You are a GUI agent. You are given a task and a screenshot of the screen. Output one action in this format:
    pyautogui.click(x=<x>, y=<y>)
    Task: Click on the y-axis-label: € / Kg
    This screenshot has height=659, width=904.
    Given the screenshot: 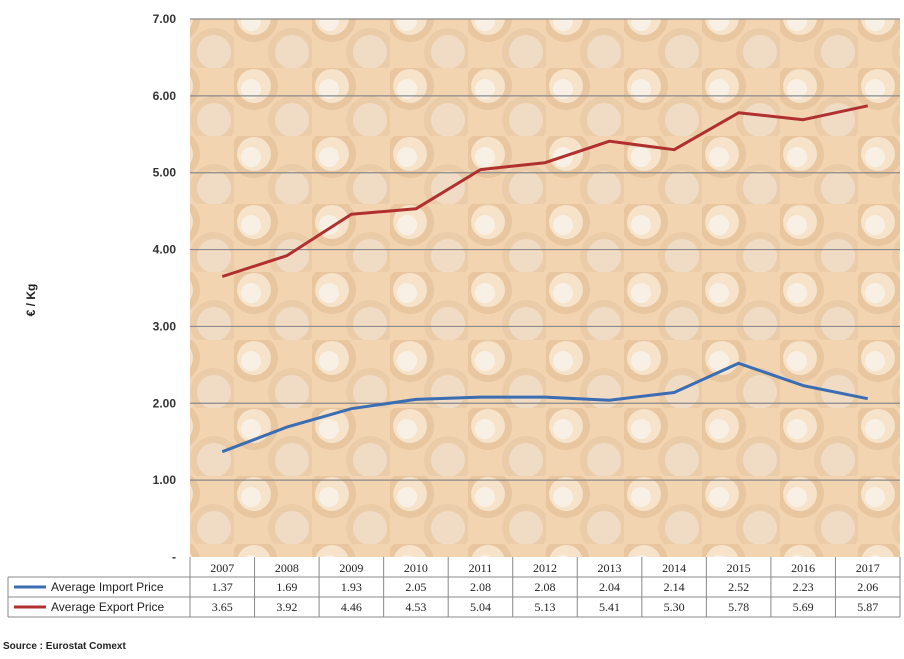 What is the action you would take?
    pyautogui.click(x=31, y=300)
    